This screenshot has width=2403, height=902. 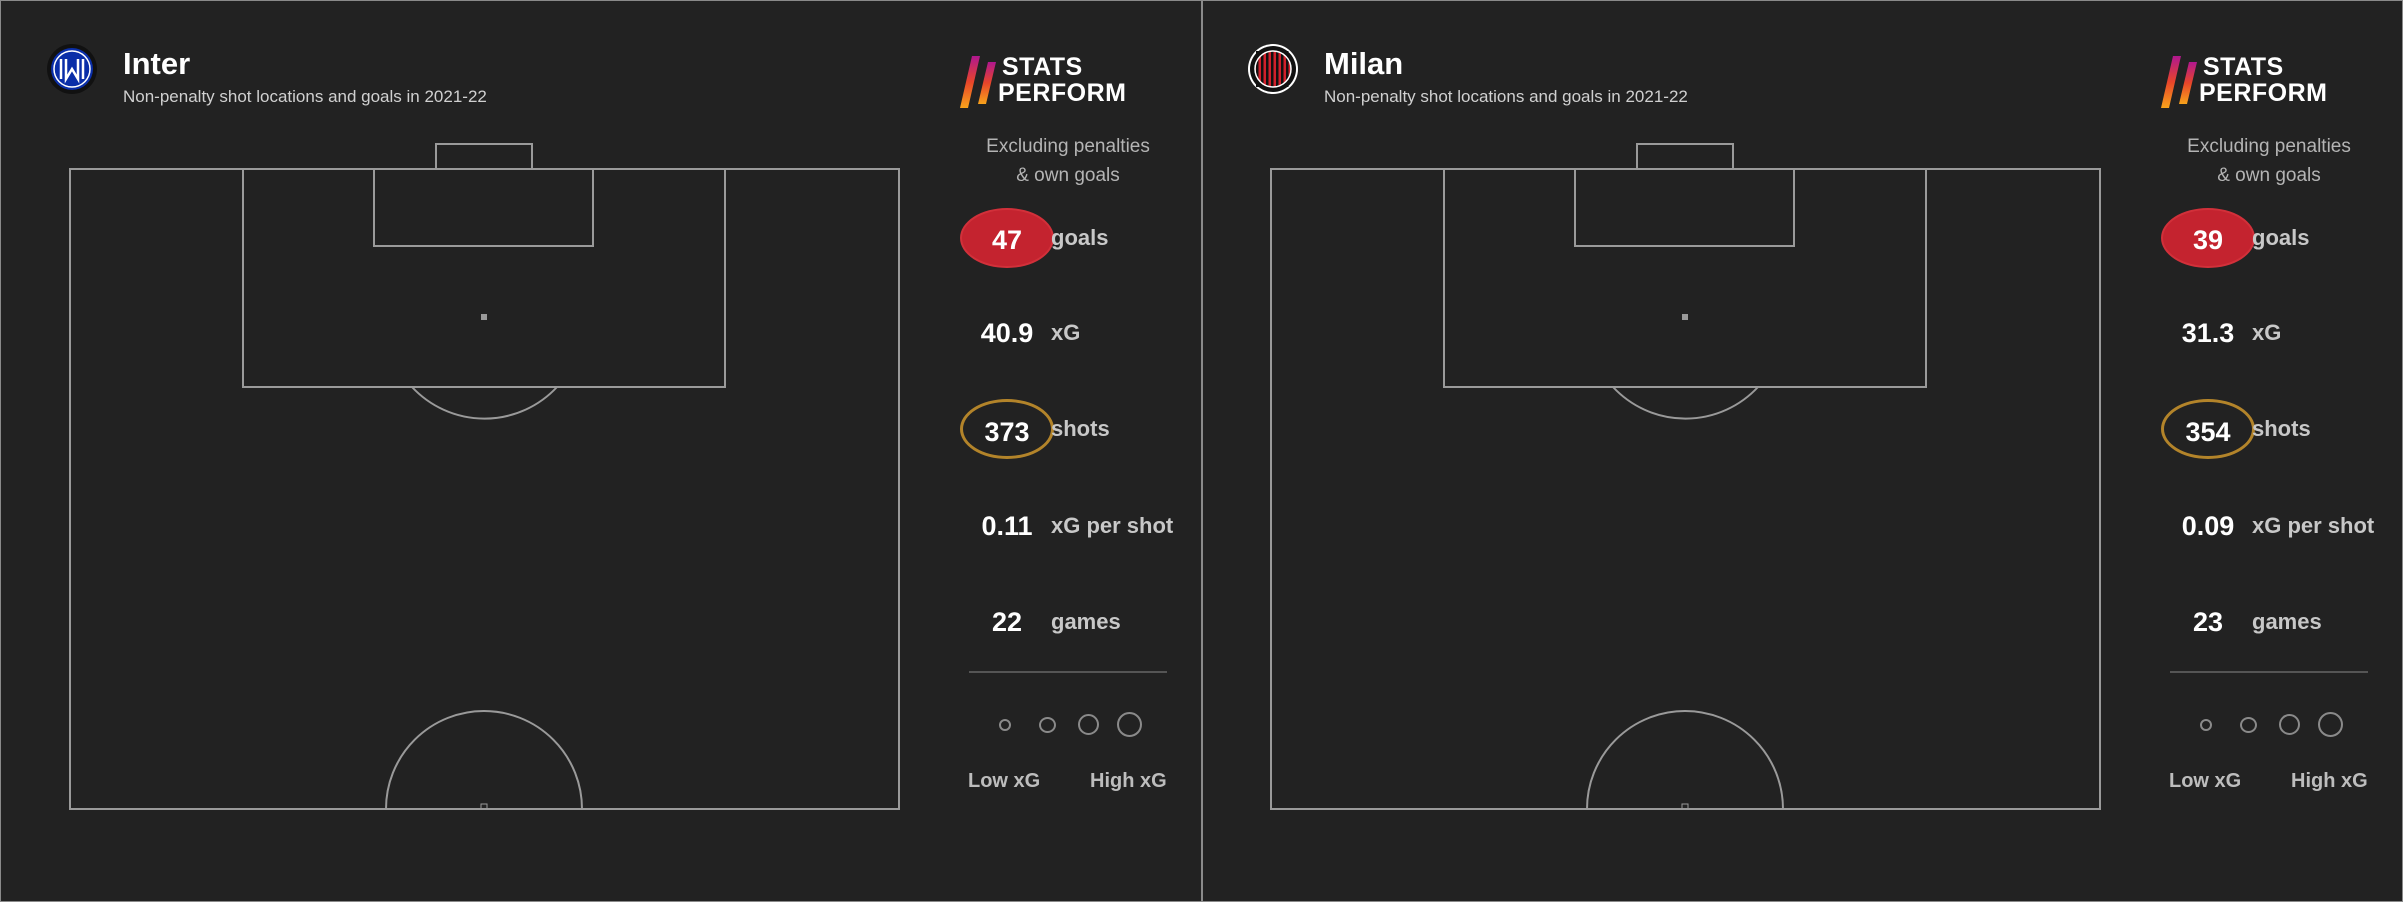 What do you see at coordinates (2208, 333) in the screenshot?
I see `xg-value: 31.3` at bounding box center [2208, 333].